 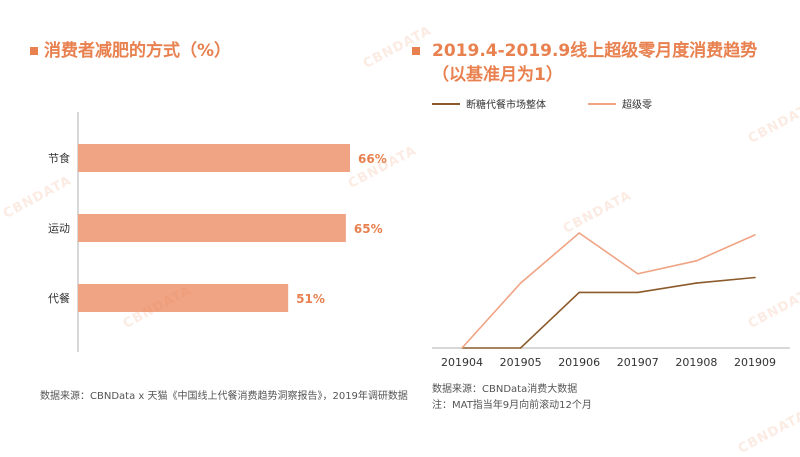 I want to click on right-title-bullet, so click(x=416, y=51).